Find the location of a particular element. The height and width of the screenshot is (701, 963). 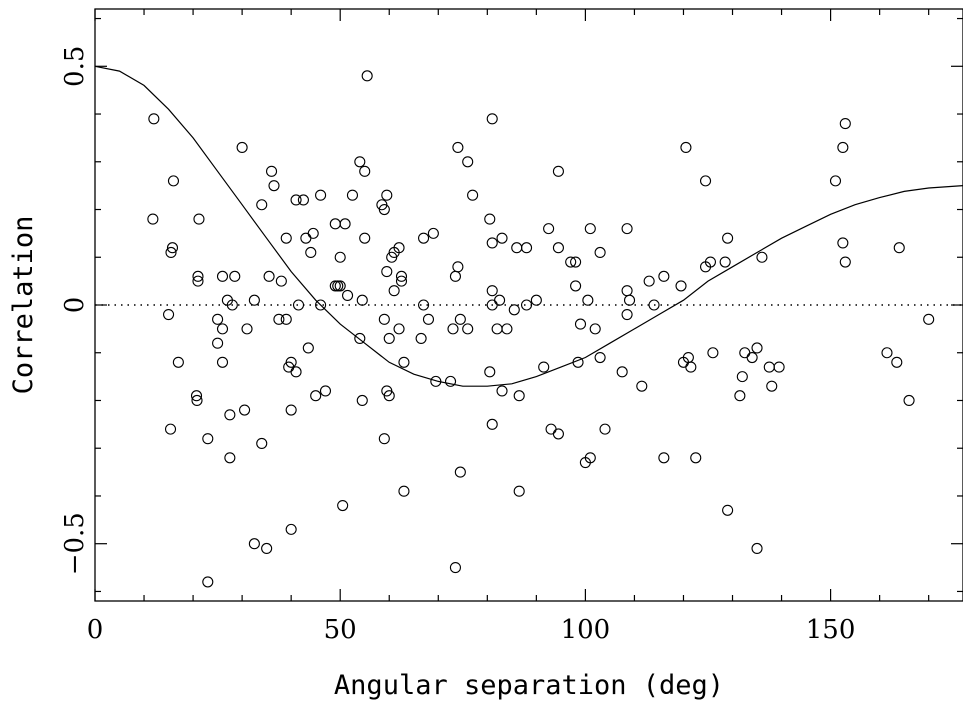

y-tick-label: 0 is located at coordinates (75, 305).